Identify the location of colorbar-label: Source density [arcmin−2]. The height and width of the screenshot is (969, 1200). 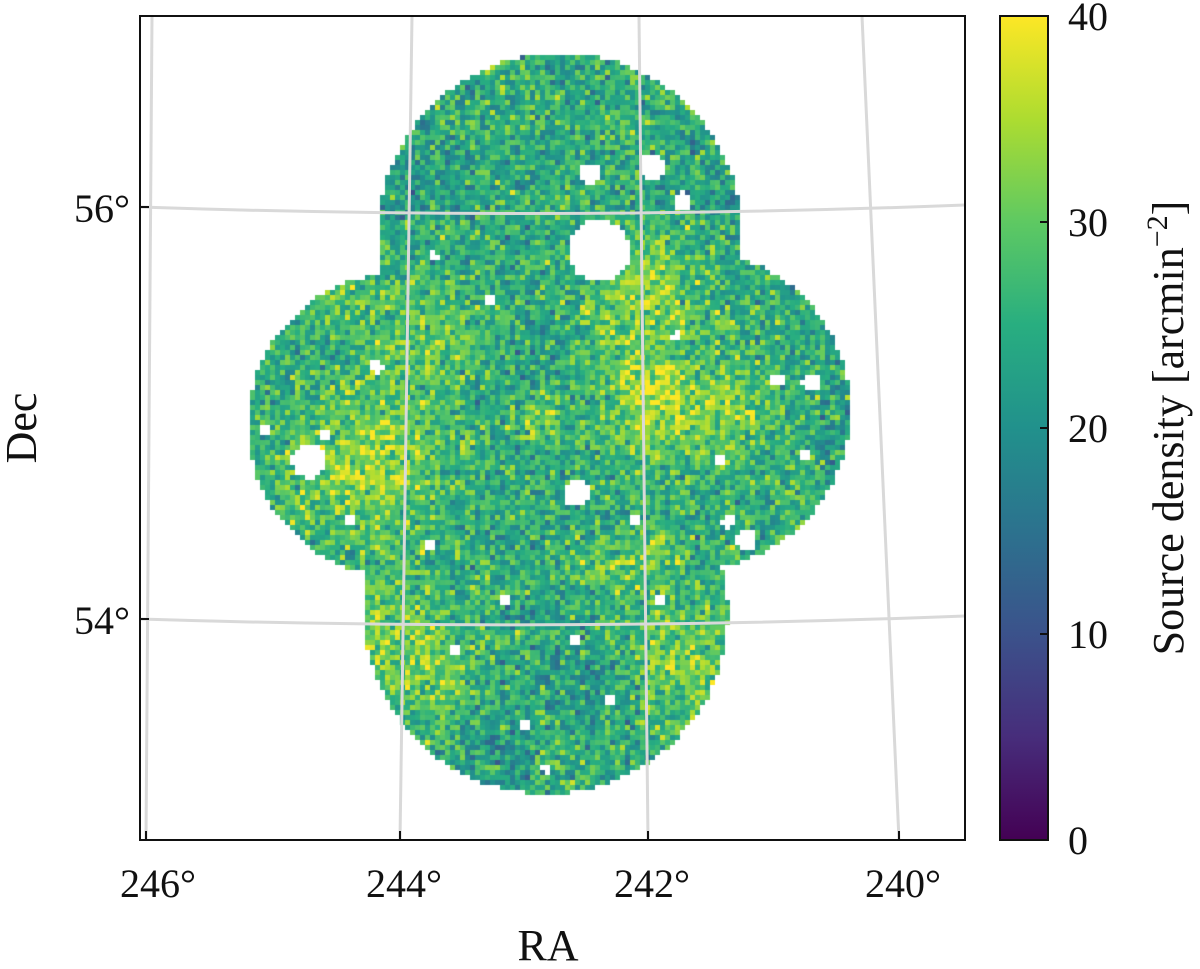
(1167, 428).